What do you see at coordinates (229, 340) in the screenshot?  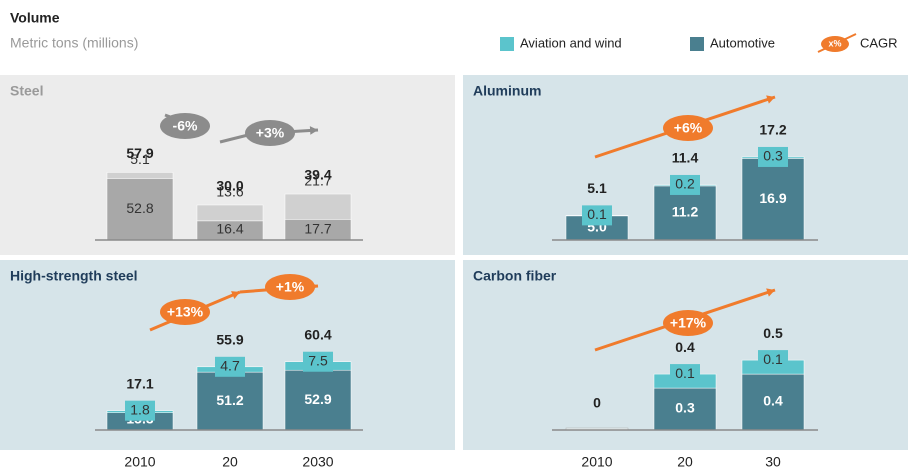 I see `total-label: 55.9` at bounding box center [229, 340].